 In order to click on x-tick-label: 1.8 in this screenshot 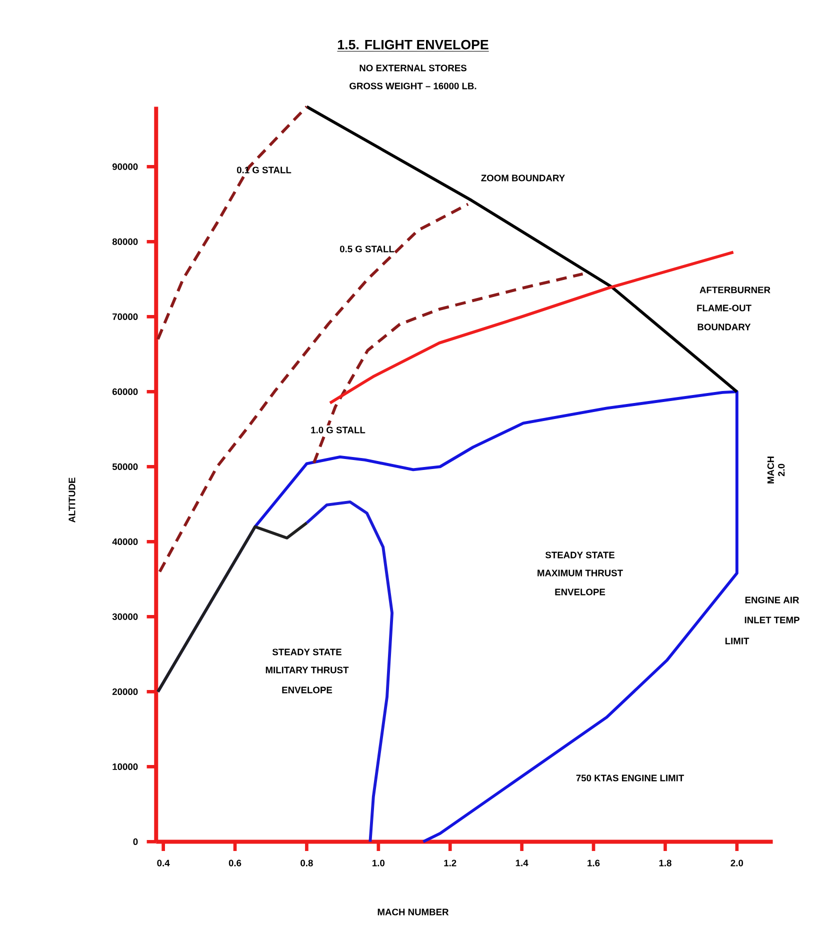, I will do `click(665, 863)`.